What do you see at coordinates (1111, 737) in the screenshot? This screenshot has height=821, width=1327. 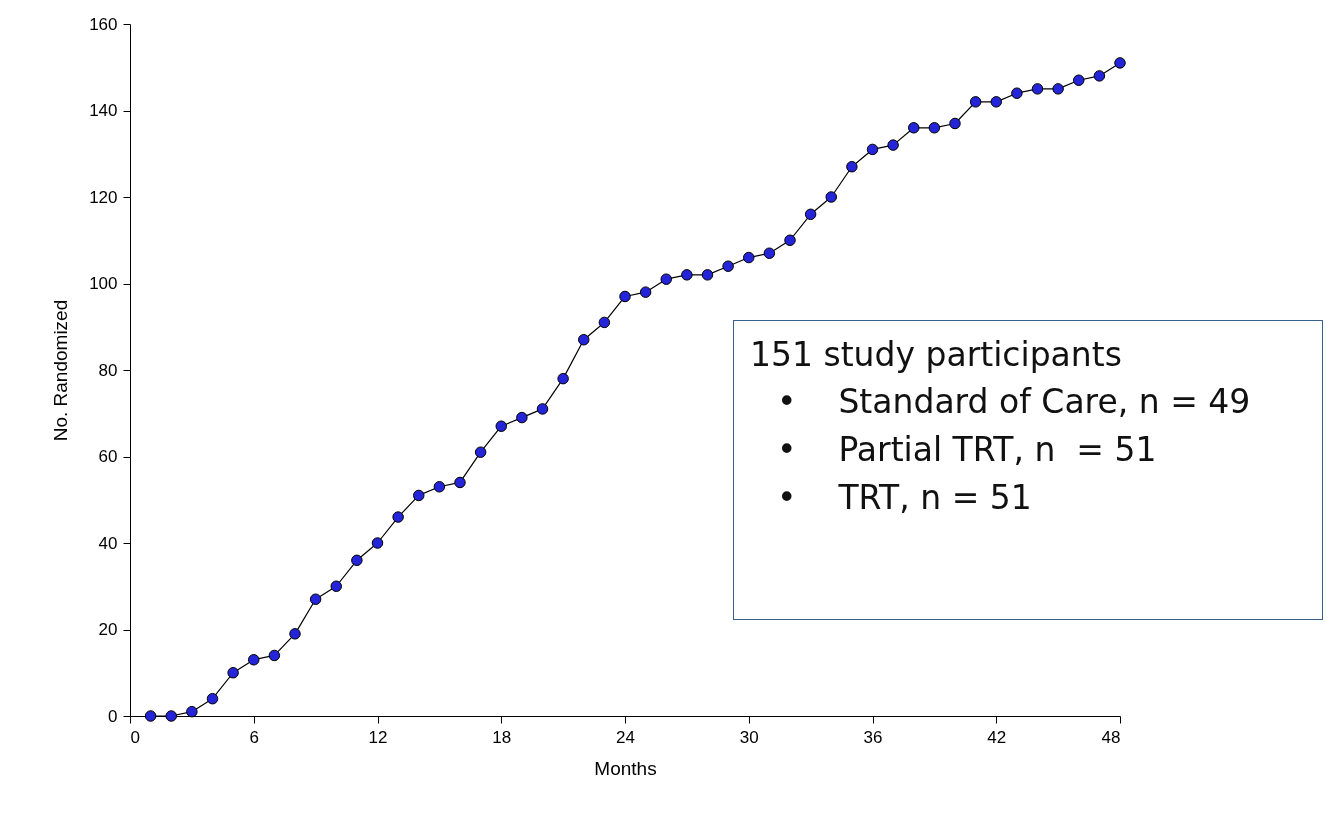 I see `x-tick-label: 48` at bounding box center [1111, 737].